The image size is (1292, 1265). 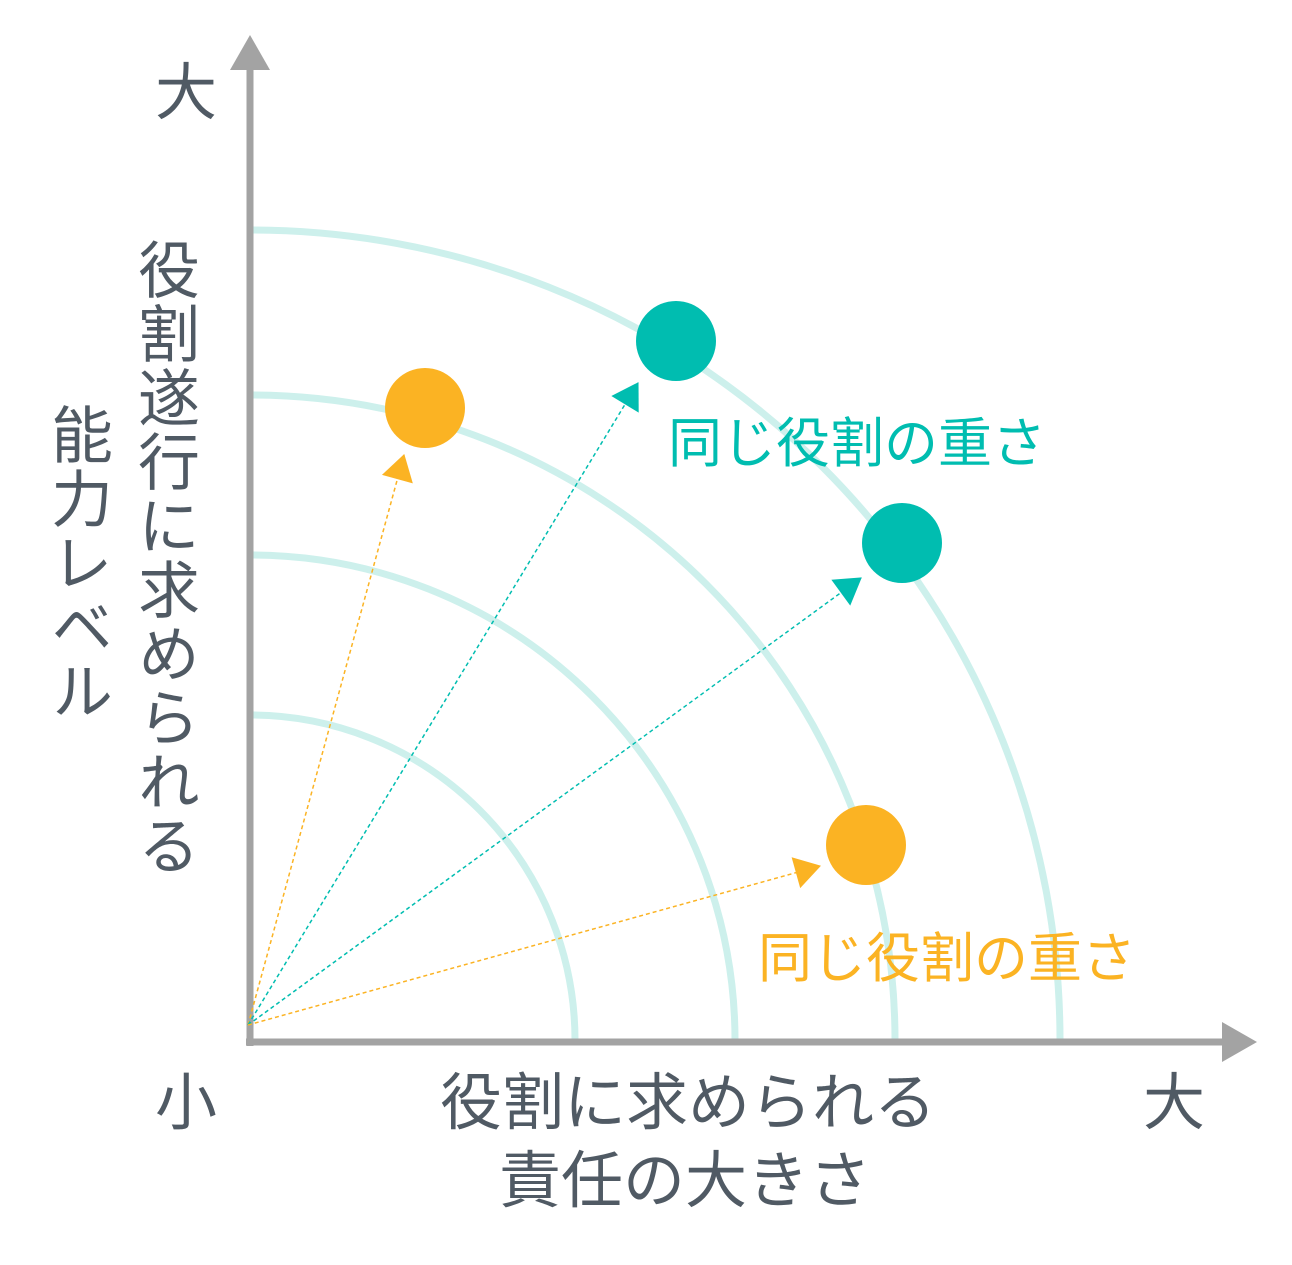 I want to click on y-axis-title: 役割遂行に求められる, so click(x=163, y=558).